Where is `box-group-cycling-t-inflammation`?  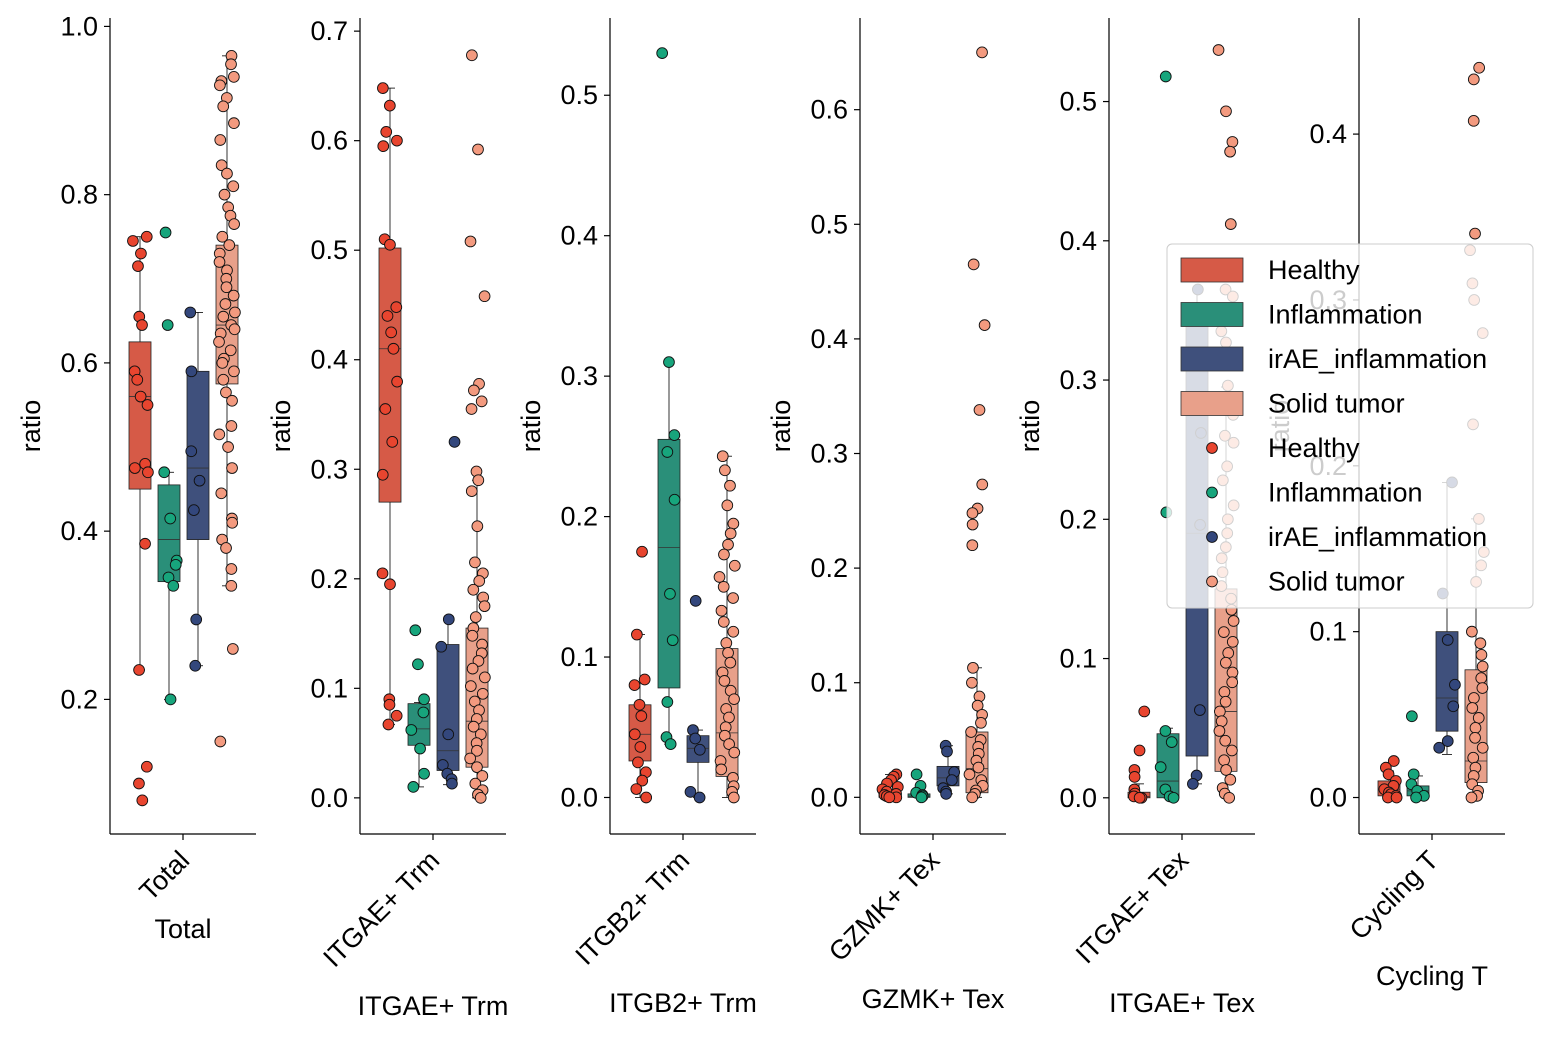
box-group-cycling-t-inflammation is located at coordinates (1417, 757).